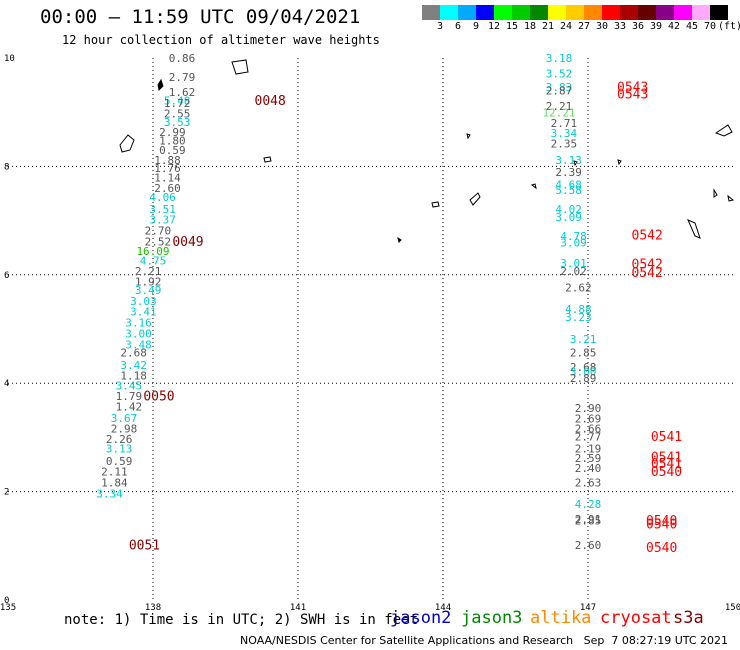  What do you see at coordinates (114, 472) in the screenshot?
I see `wave-height-label: 2.11` at bounding box center [114, 472].